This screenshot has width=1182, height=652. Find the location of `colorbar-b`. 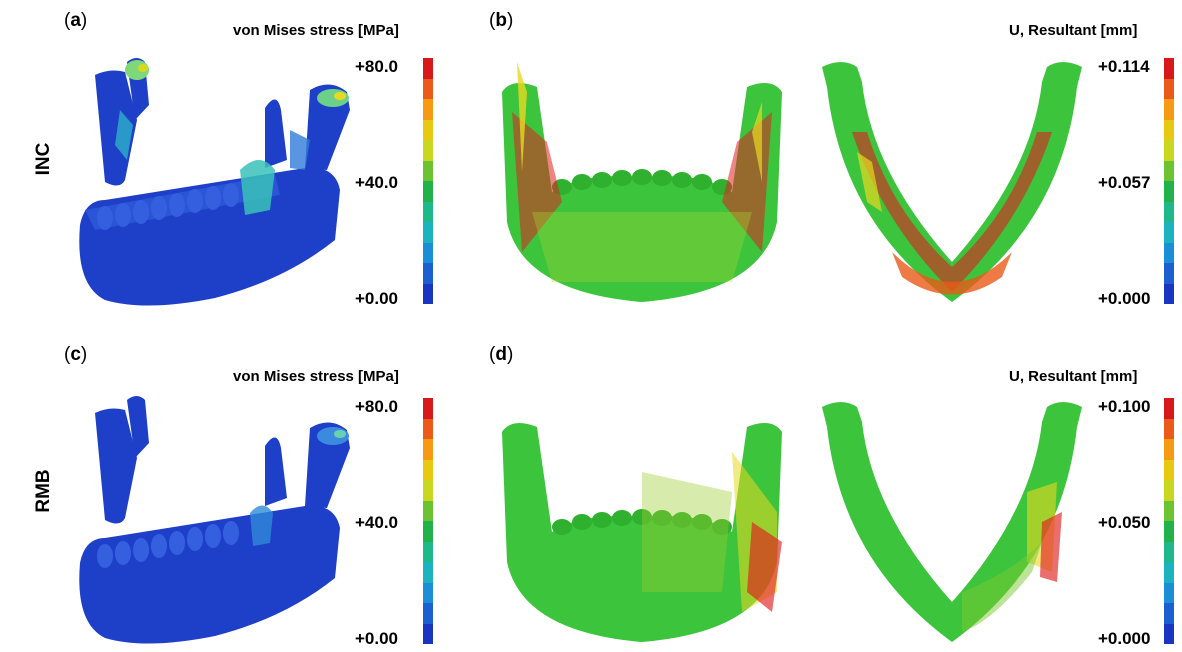

colorbar-b is located at coordinates (1169, 181).